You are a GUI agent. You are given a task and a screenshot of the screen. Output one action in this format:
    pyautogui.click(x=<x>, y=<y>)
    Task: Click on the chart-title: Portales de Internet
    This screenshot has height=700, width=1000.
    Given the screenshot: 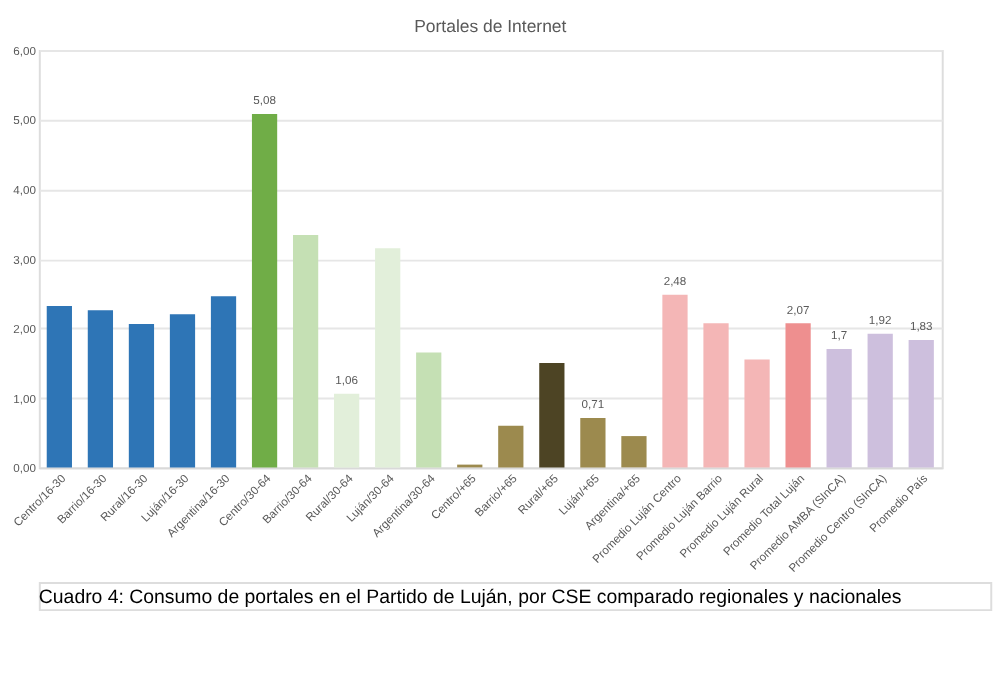 What is the action you would take?
    pyautogui.click(x=491, y=26)
    